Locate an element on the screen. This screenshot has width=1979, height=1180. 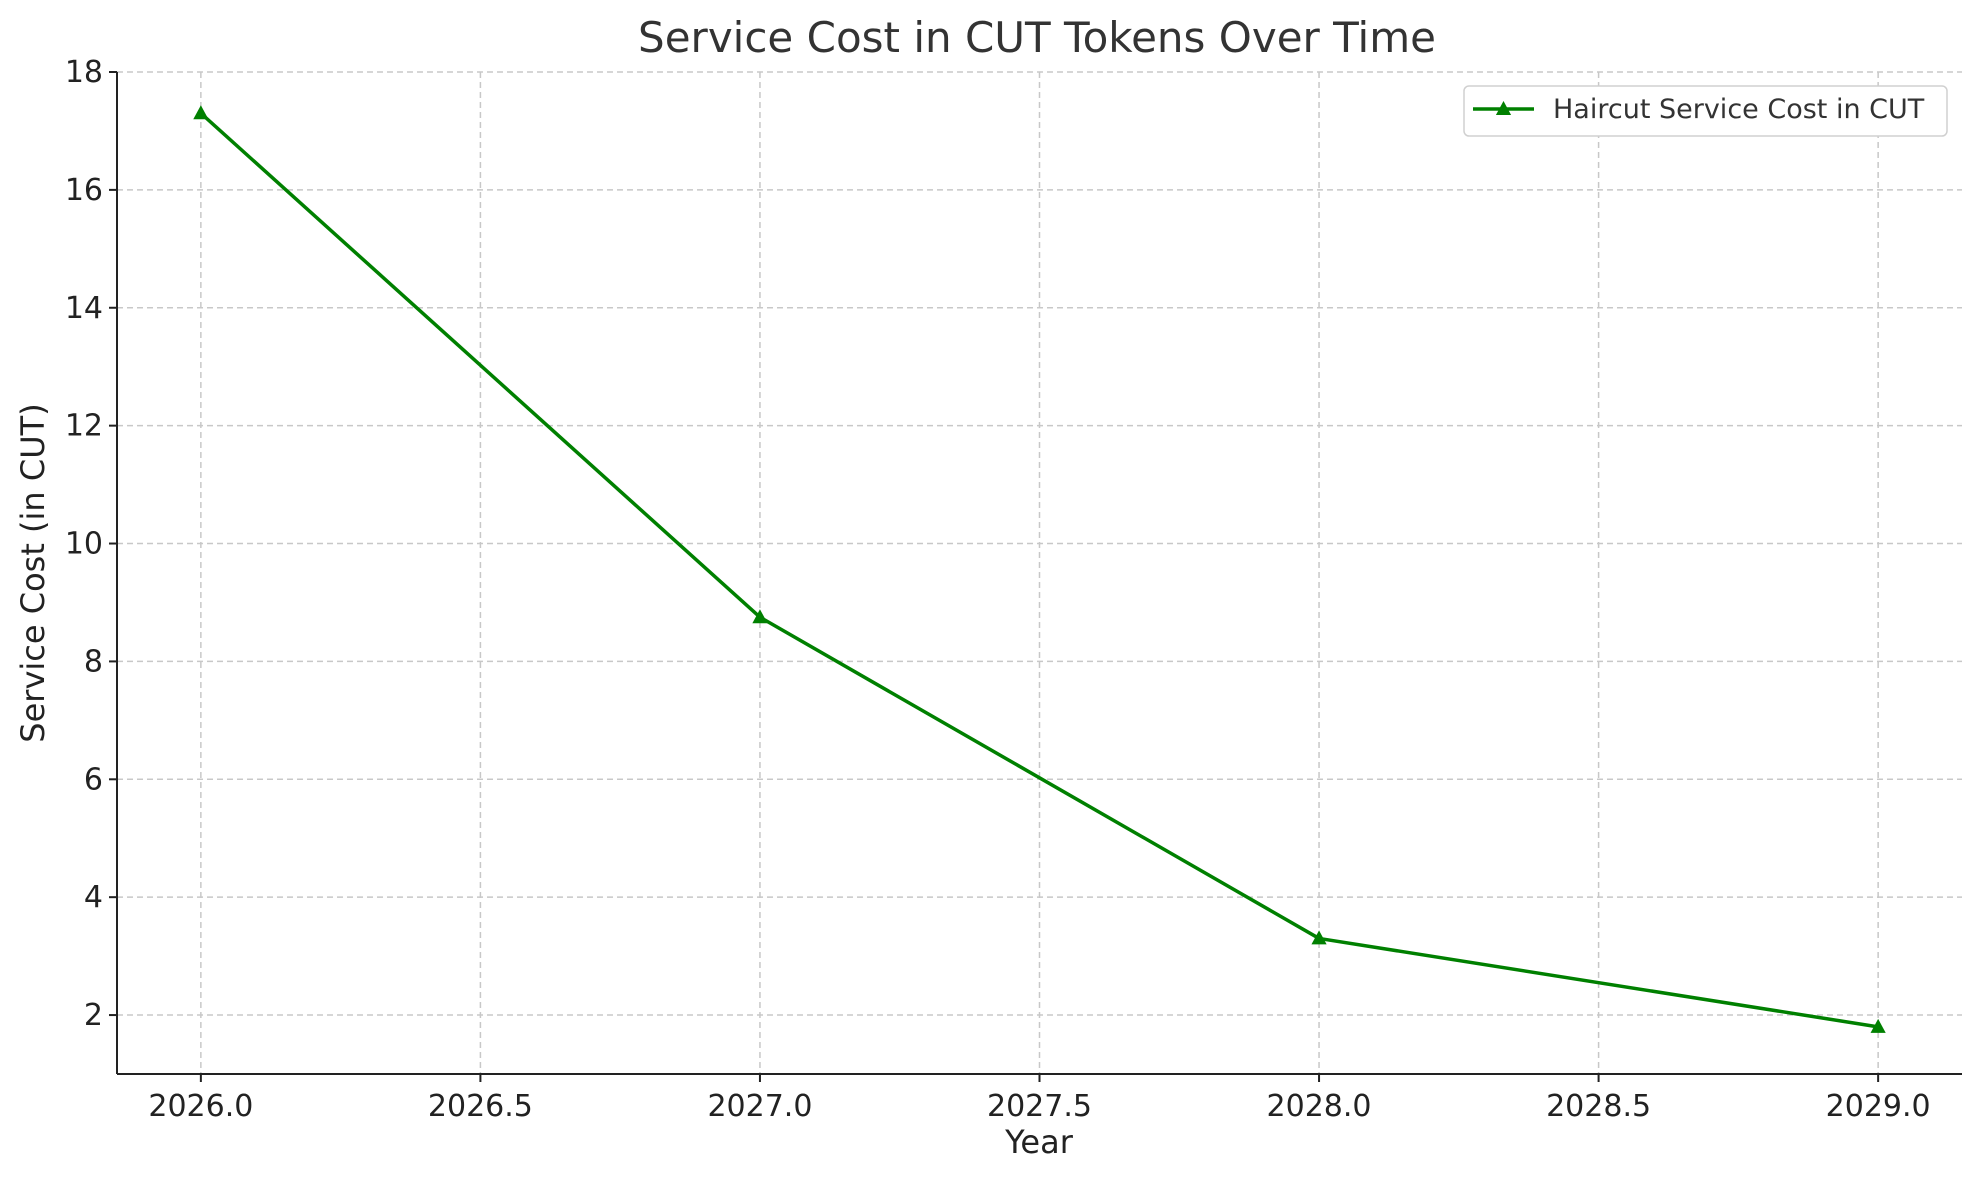
x-axis-label: Year is located at coordinates (1039, 1142).